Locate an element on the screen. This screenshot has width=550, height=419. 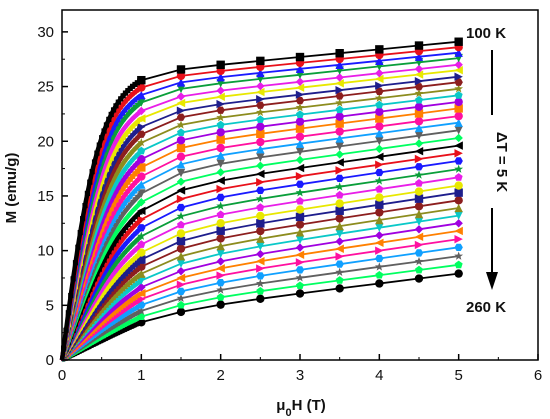
y-tick-label: 5 is located at coordinates (50, 305).